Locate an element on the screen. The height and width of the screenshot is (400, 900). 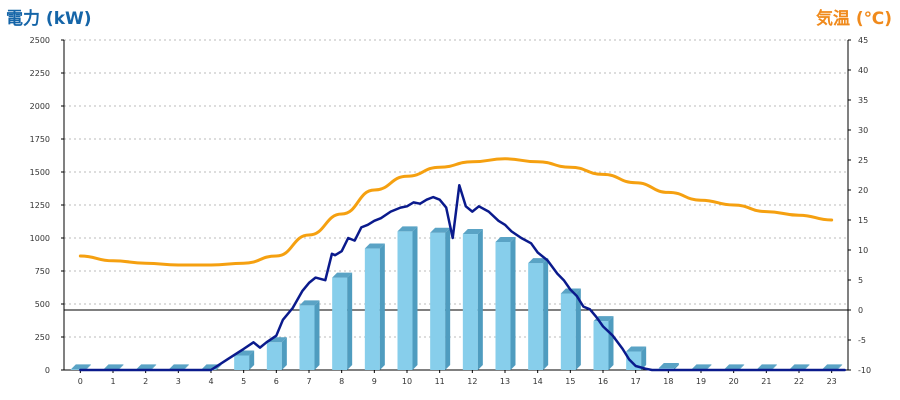
x-tick-label: 11 is located at coordinates (440, 381).